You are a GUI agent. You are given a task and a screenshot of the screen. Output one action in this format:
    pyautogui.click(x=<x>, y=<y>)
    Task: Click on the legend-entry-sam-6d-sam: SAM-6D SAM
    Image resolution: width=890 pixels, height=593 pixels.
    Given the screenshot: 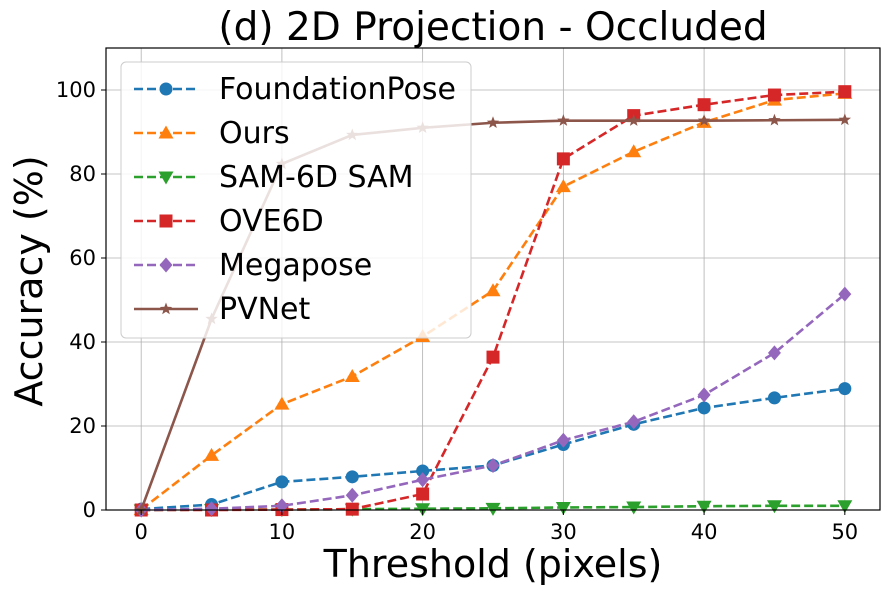 What is the action you would take?
    pyautogui.click(x=274, y=177)
    